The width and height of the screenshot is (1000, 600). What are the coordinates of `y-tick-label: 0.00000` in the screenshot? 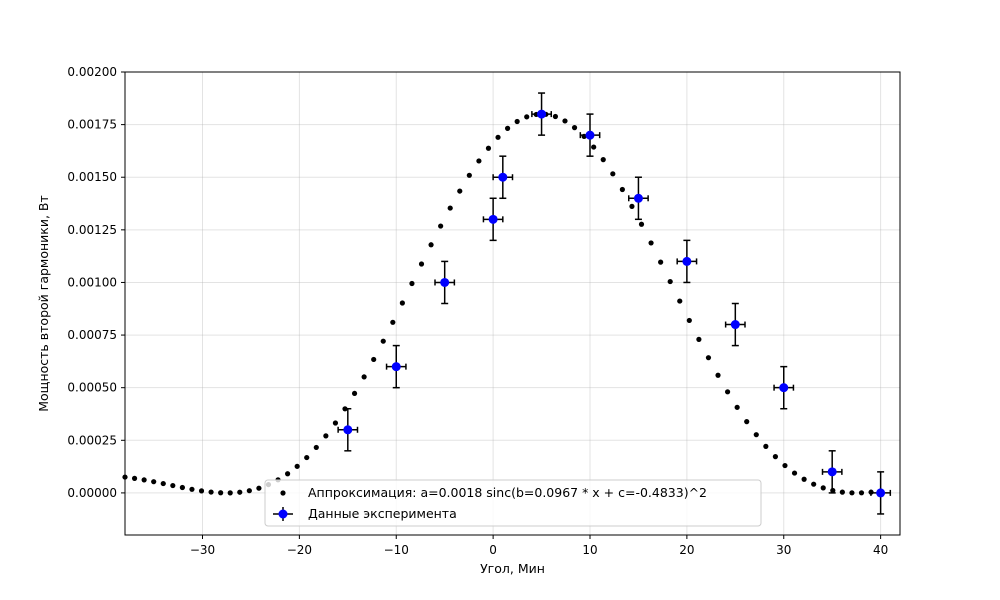 It's located at (92, 493).